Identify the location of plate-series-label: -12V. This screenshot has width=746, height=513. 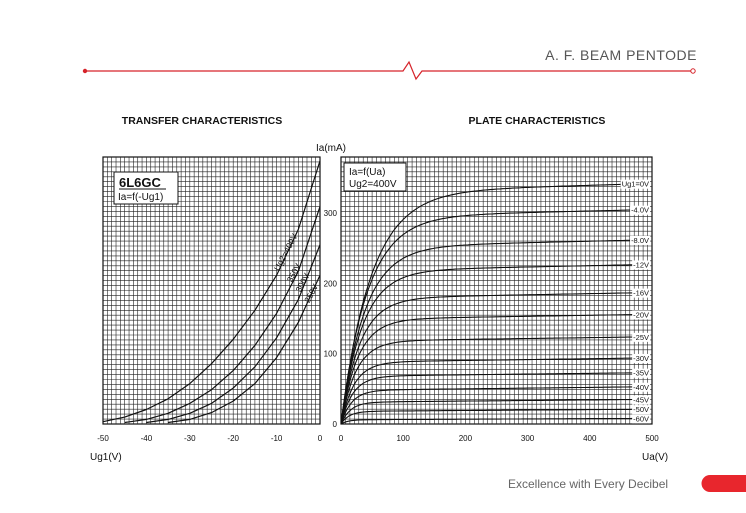
(641, 265).